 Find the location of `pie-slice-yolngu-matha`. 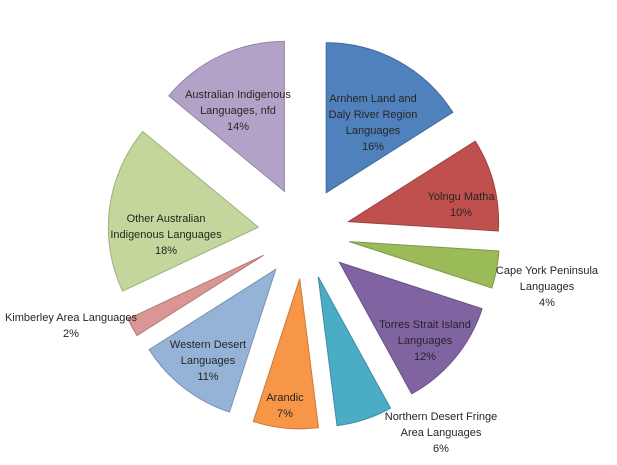

pie-slice-yolngu-matha is located at coordinates (423, 186).